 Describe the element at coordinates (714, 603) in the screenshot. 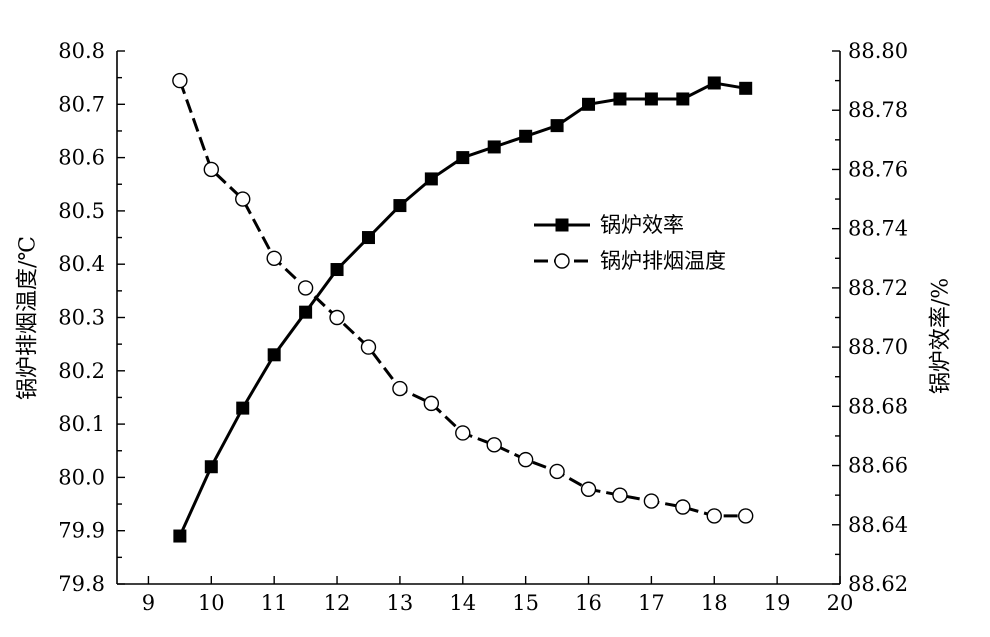

I see `x-tick-label: 18` at that location.